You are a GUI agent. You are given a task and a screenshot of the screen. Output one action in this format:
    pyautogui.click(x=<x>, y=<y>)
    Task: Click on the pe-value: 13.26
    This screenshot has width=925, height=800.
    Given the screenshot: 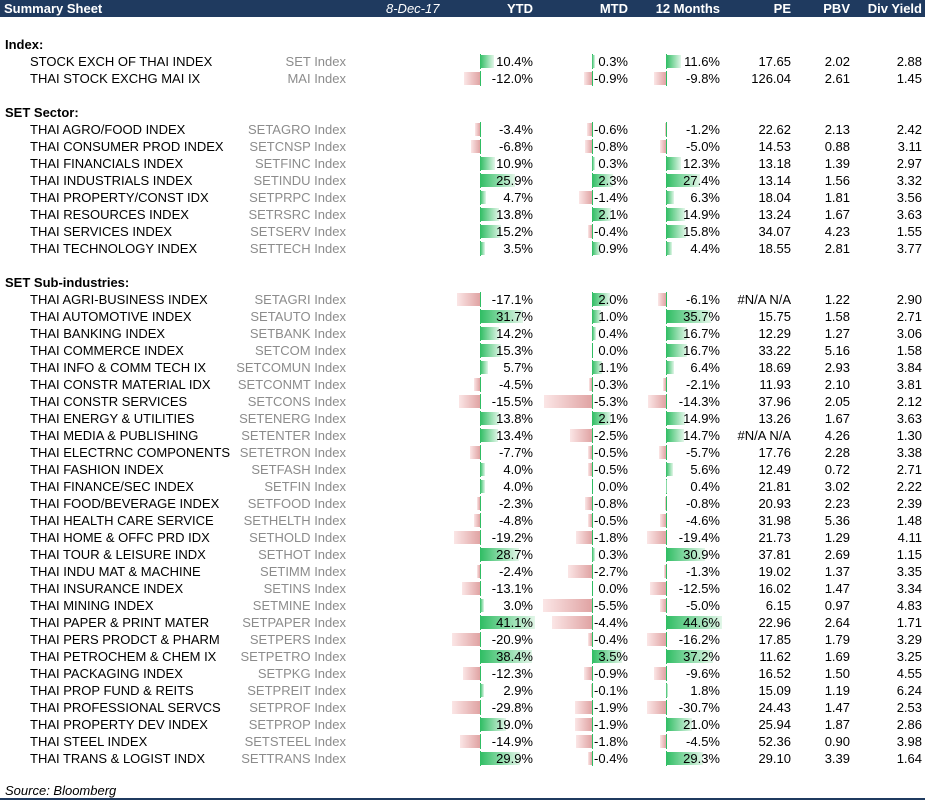 What is the action you would take?
    pyautogui.click(x=774, y=418)
    